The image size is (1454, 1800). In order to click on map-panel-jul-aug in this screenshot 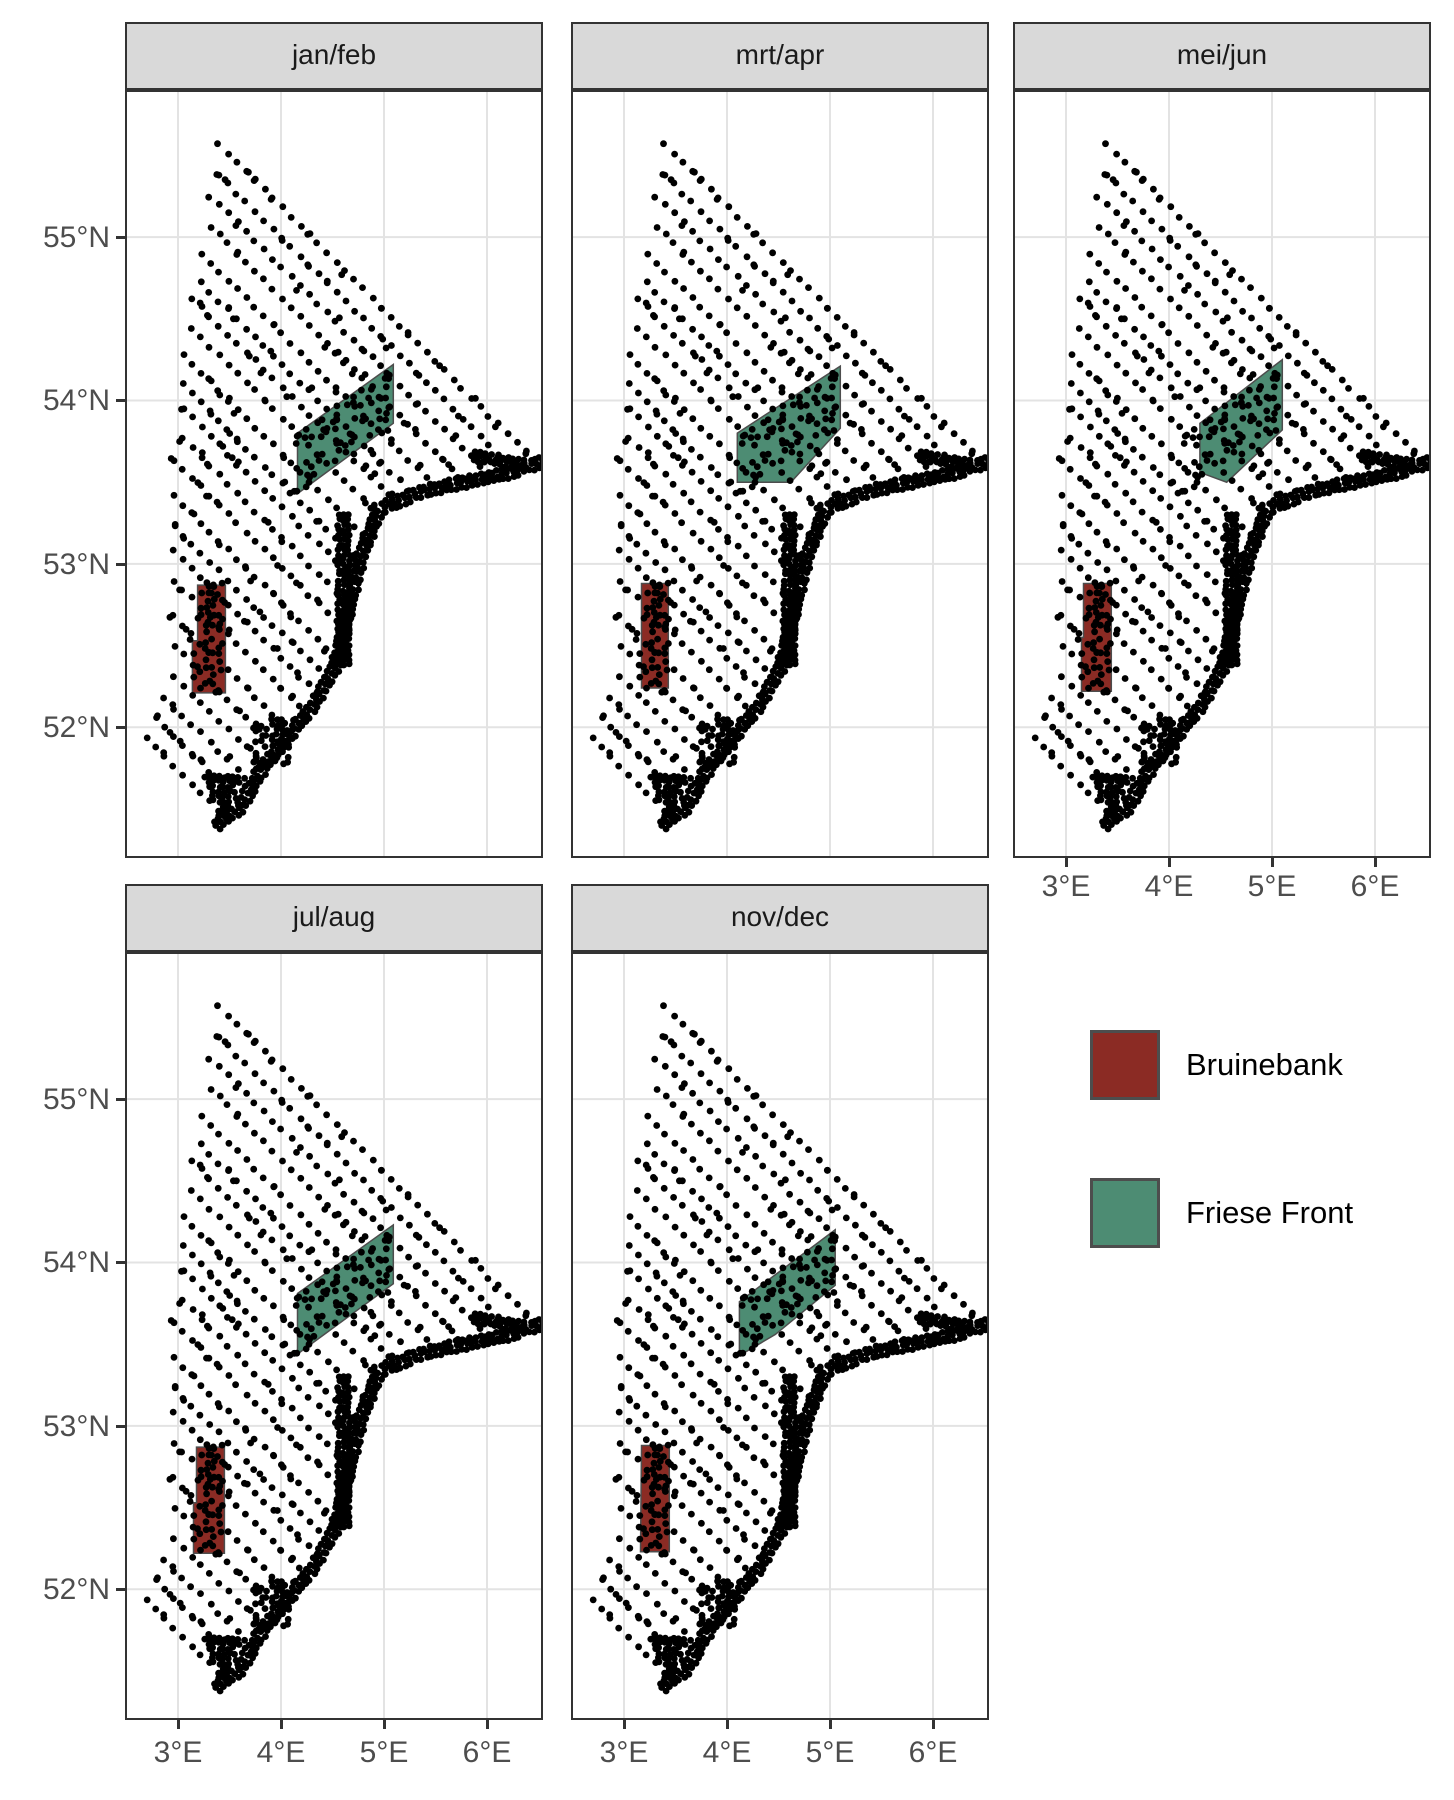, I will do `click(334, 1336)`.